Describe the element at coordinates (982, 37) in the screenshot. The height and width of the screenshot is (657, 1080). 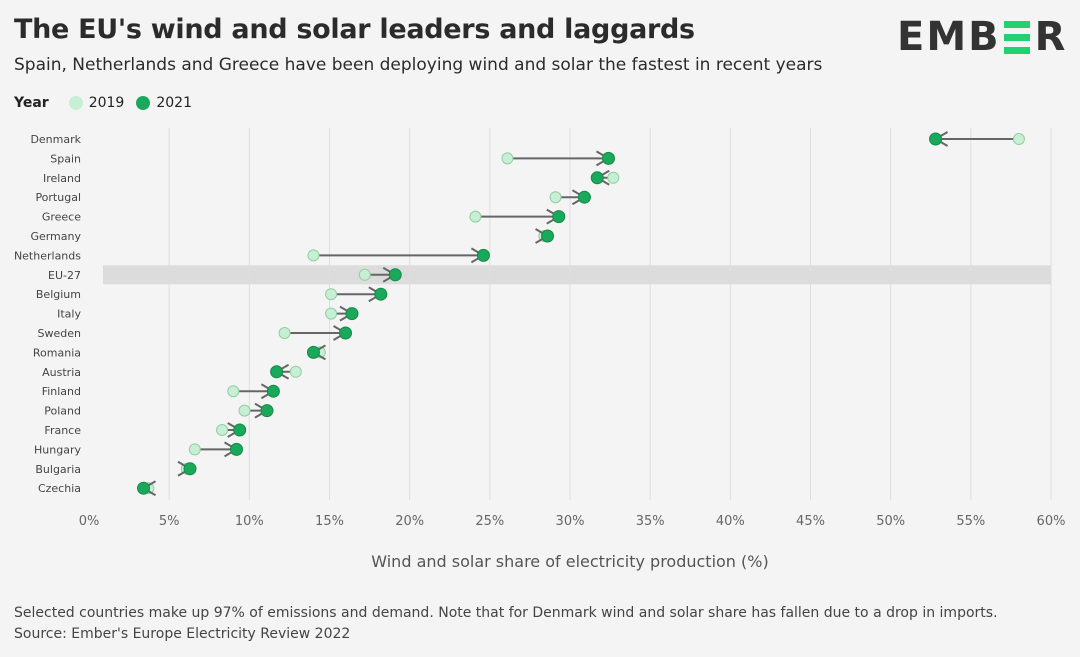
I see `ember-logo: EMB R` at that location.